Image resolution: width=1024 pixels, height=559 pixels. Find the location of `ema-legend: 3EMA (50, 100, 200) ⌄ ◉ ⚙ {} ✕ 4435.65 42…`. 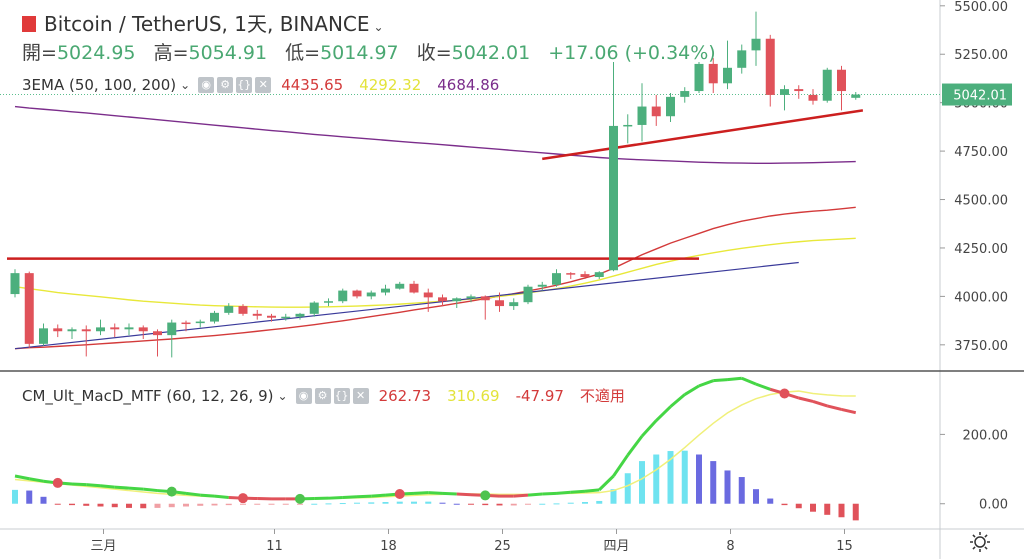

ema-legend: 3EMA (50, 100, 200) ⌄ ◉ ⚙ {} ✕ 4435.65 42… is located at coordinates (268, 85).